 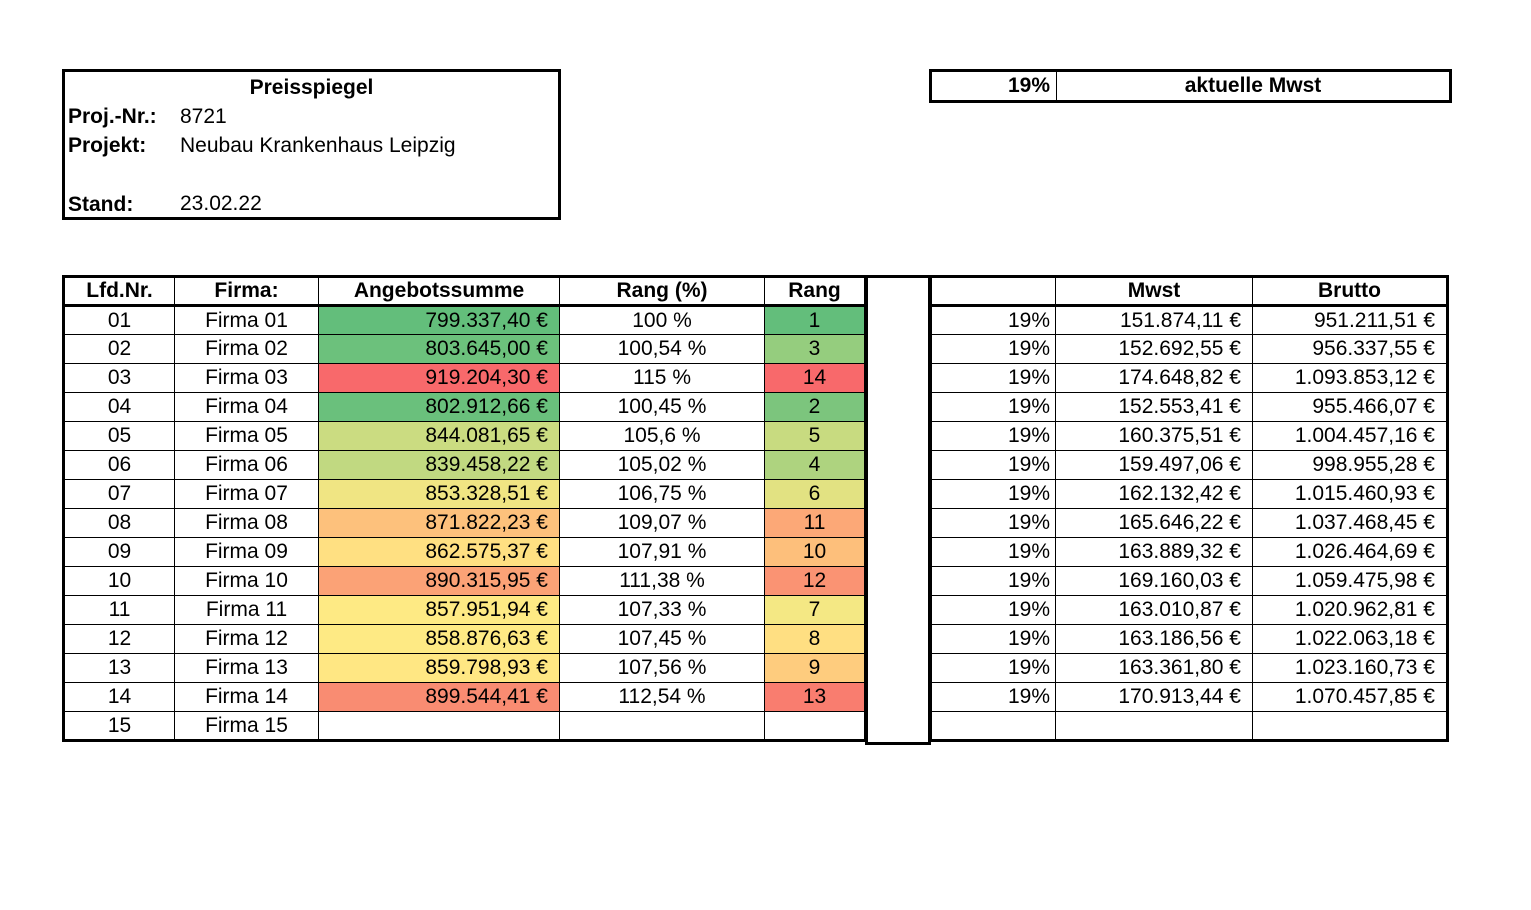 I want to click on cell-firma: Firma 01, so click(x=246, y=320).